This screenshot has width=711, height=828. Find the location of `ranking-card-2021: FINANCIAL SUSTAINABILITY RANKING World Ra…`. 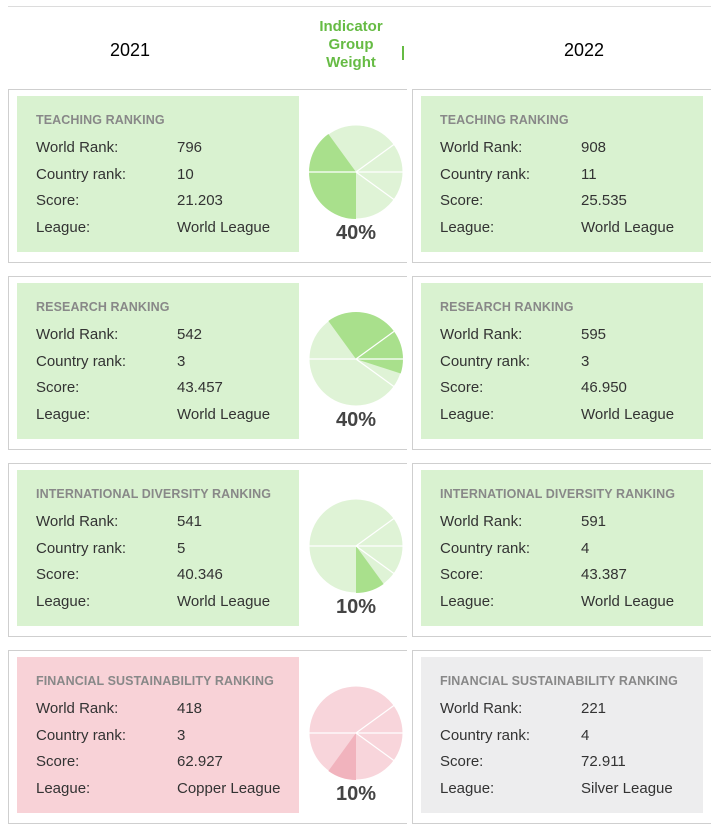

ranking-card-2021: FINANCIAL SUSTAINABILITY RANKING World Ra… is located at coordinates (158, 735).